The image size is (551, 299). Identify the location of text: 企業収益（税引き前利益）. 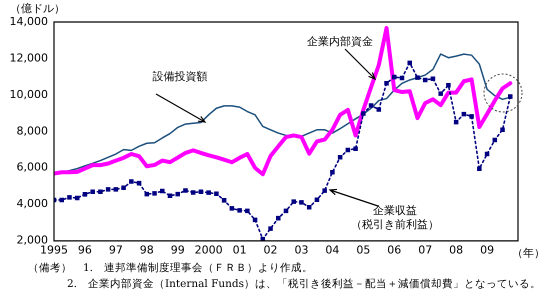
(395, 217).